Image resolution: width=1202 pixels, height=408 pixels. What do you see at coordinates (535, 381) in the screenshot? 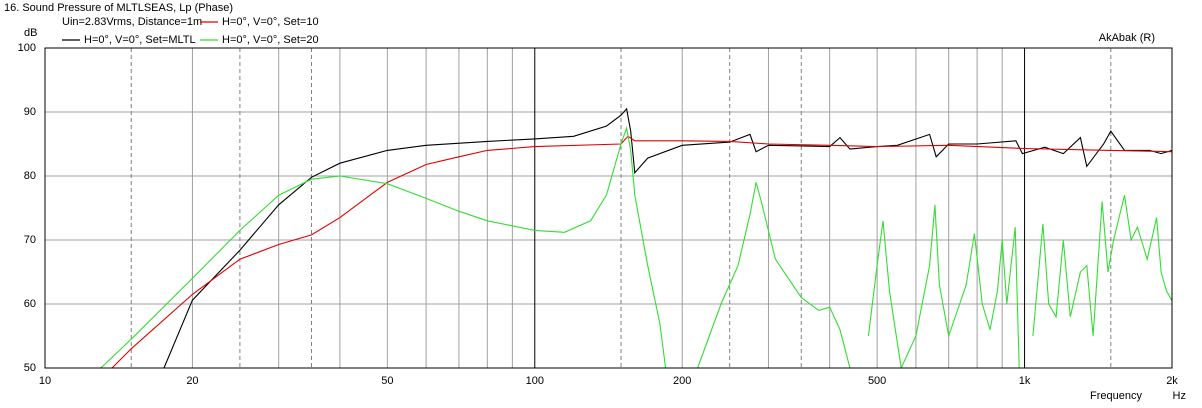
I see `x-tick-label: 100` at bounding box center [535, 381].